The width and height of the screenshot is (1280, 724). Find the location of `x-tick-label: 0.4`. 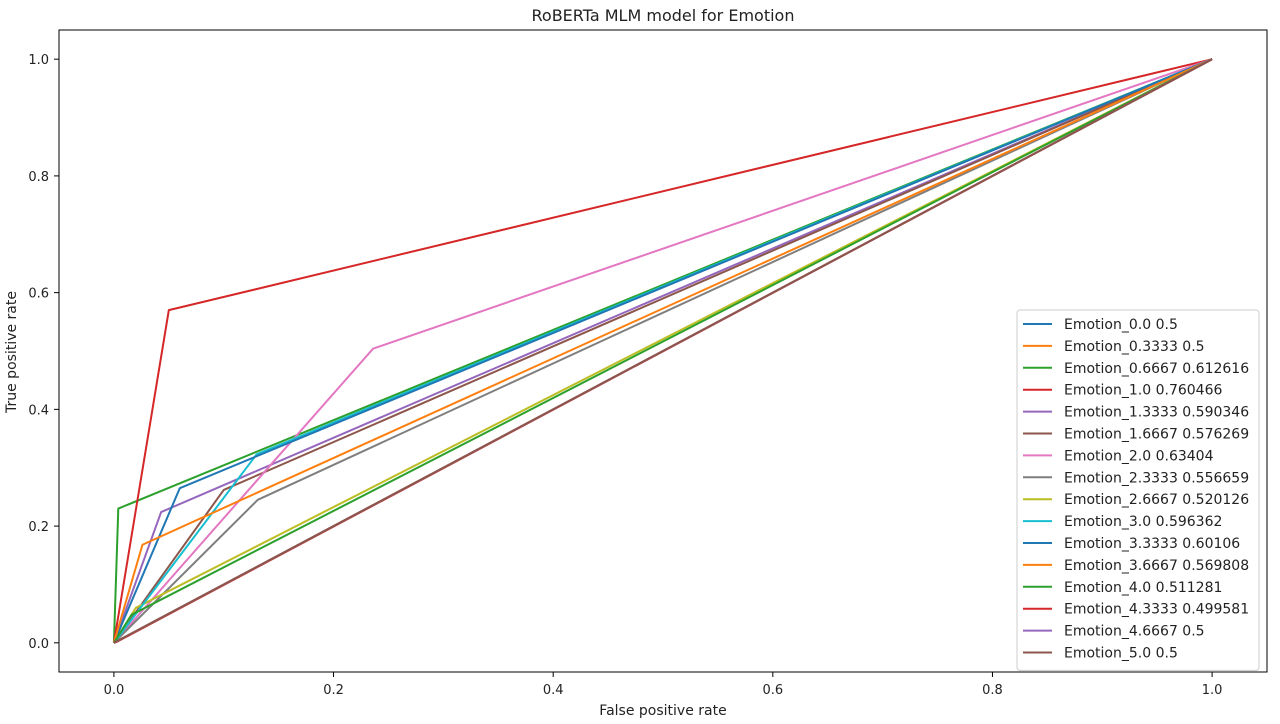

x-tick-label: 0.4 is located at coordinates (553, 690).